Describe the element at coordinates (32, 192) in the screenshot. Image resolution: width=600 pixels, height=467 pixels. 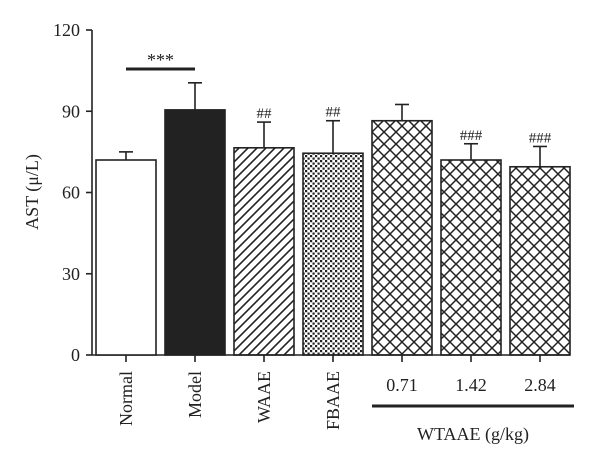
I see `y-axis-title: AST (μ/L)` at that location.